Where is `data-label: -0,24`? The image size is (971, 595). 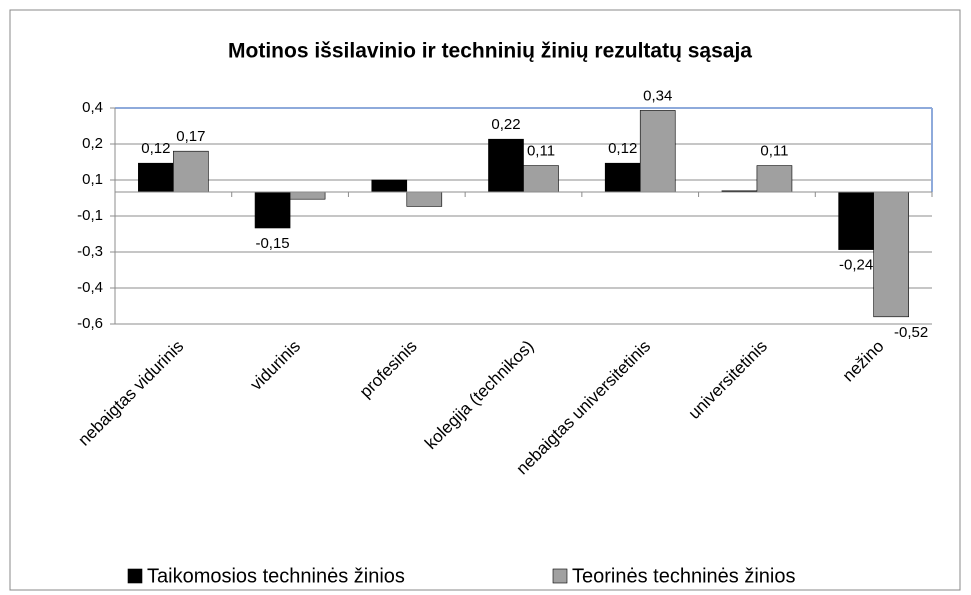
data-label: -0,24 is located at coordinates (856, 265).